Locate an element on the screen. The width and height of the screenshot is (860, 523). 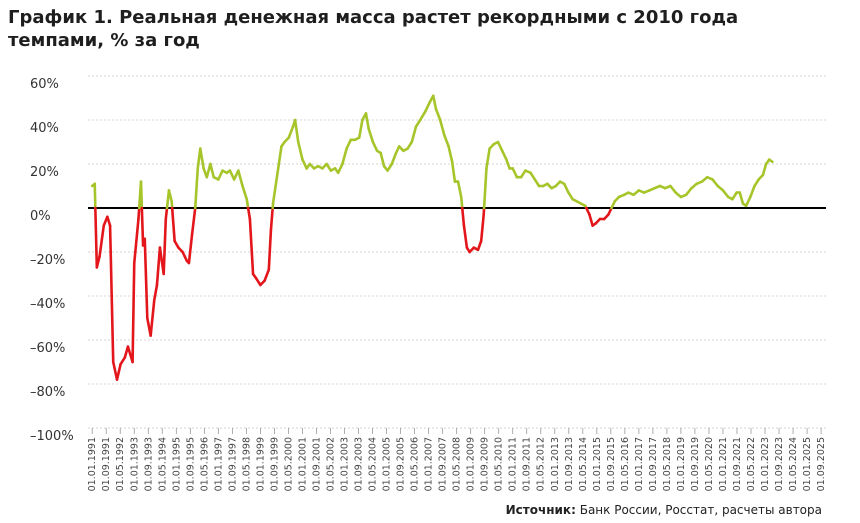
y-tick-label: –40% is located at coordinates (47, 304).